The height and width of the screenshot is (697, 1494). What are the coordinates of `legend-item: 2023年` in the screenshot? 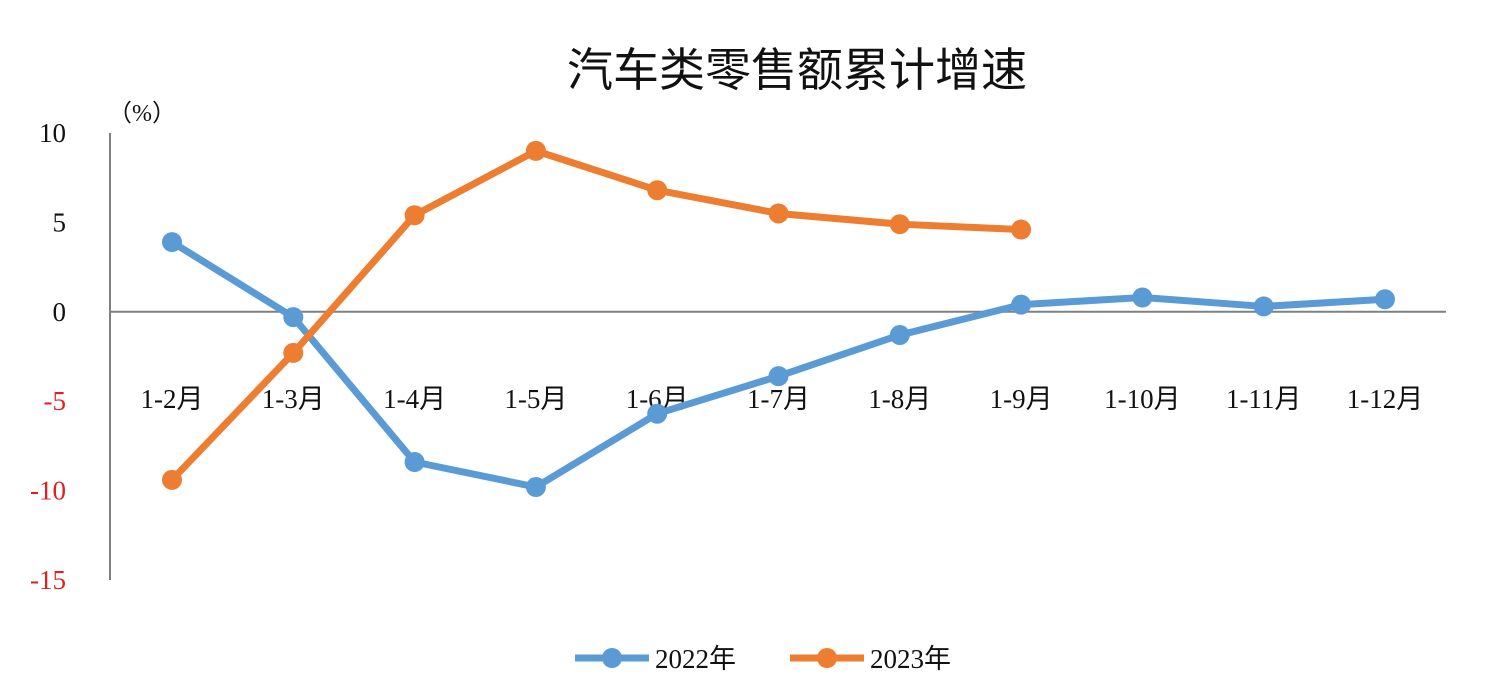 It's located at (870, 659).